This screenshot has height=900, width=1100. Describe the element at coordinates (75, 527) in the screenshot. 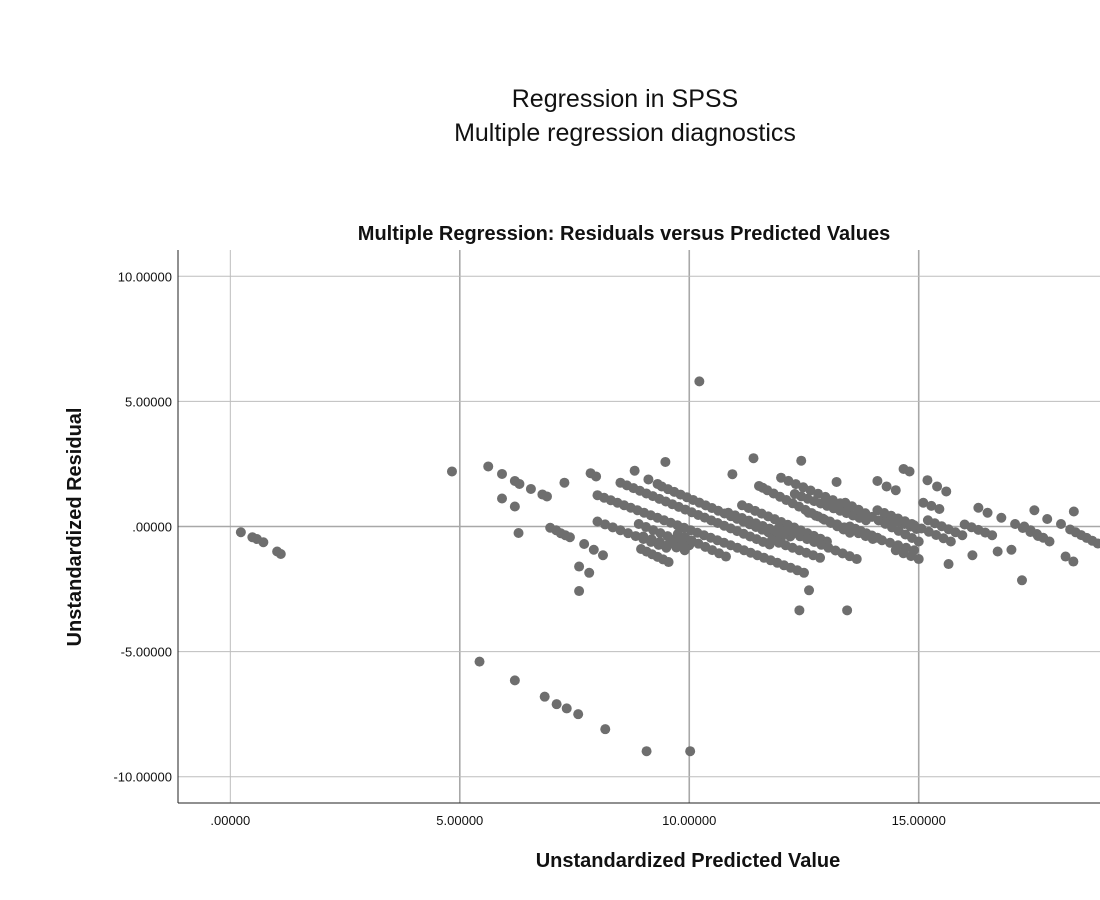

I see `y-axis-title: Unstandardized Residual` at that location.